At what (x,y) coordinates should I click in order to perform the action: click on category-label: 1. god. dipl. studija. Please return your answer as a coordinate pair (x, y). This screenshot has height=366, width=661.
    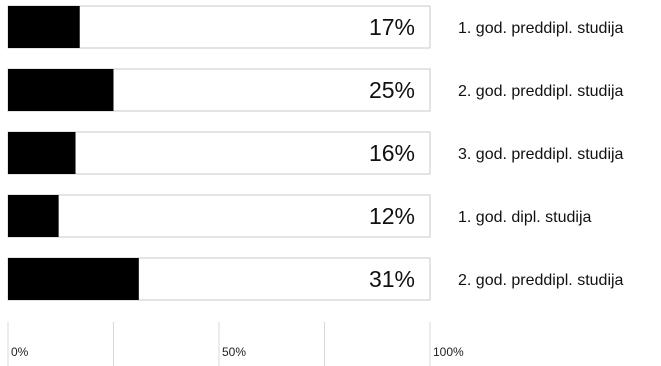
    Looking at the image, I should click on (525, 217).